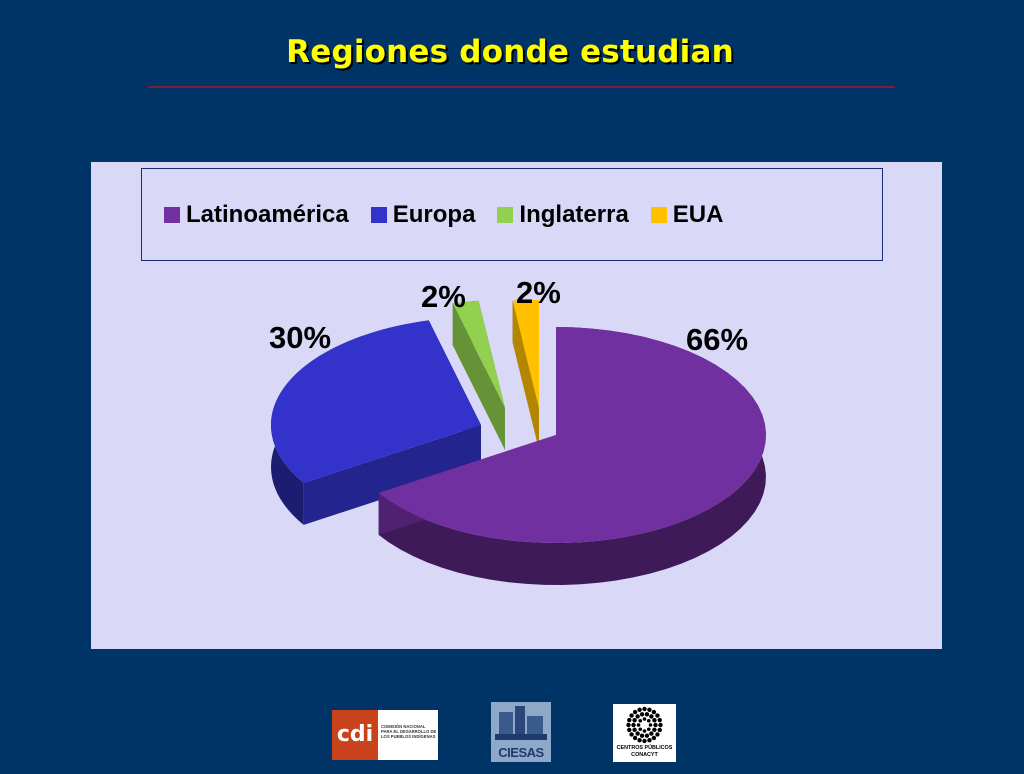 The height and width of the screenshot is (774, 1024). I want to click on legend-item: Inglaterra, so click(563, 215).